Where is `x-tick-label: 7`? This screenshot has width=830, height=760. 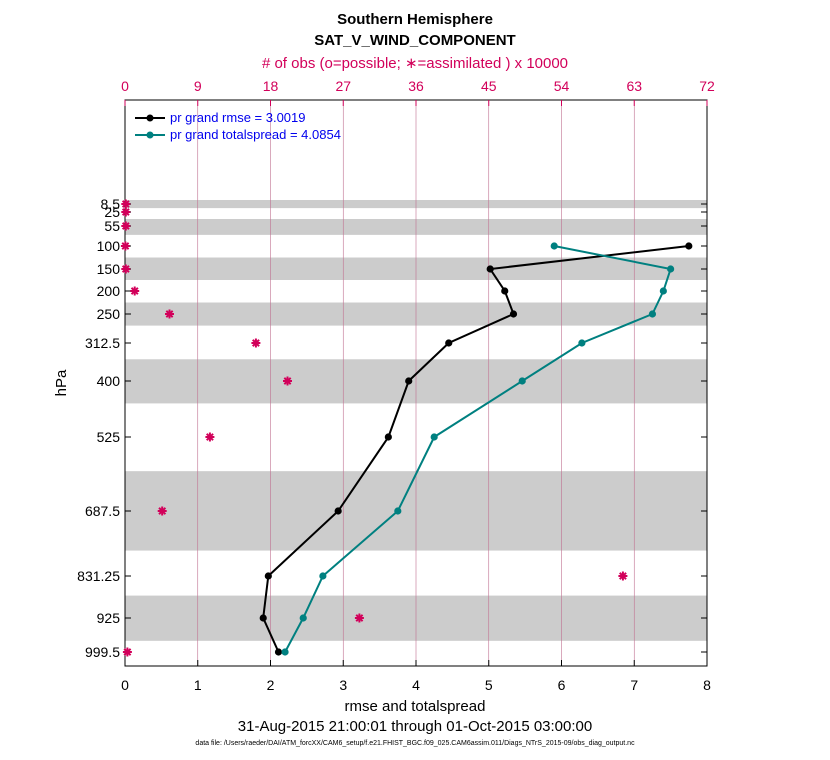 x-tick-label: 7 is located at coordinates (634, 685).